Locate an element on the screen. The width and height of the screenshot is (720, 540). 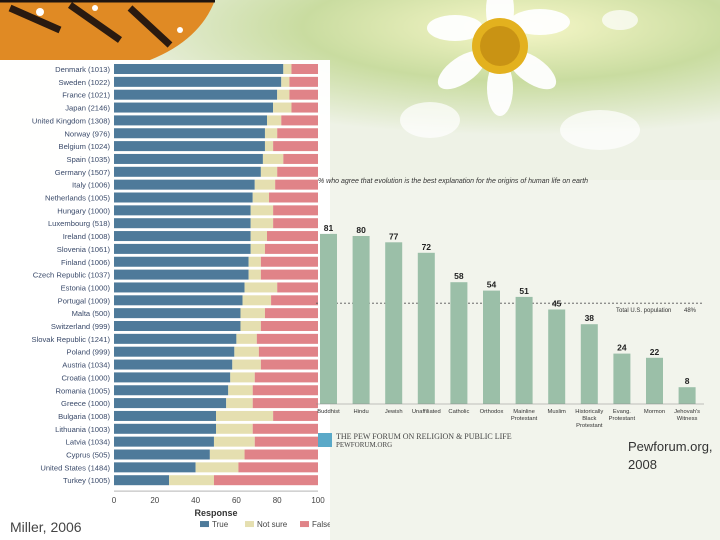
category-label: Poland (999) is located at coordinates (89, 352).